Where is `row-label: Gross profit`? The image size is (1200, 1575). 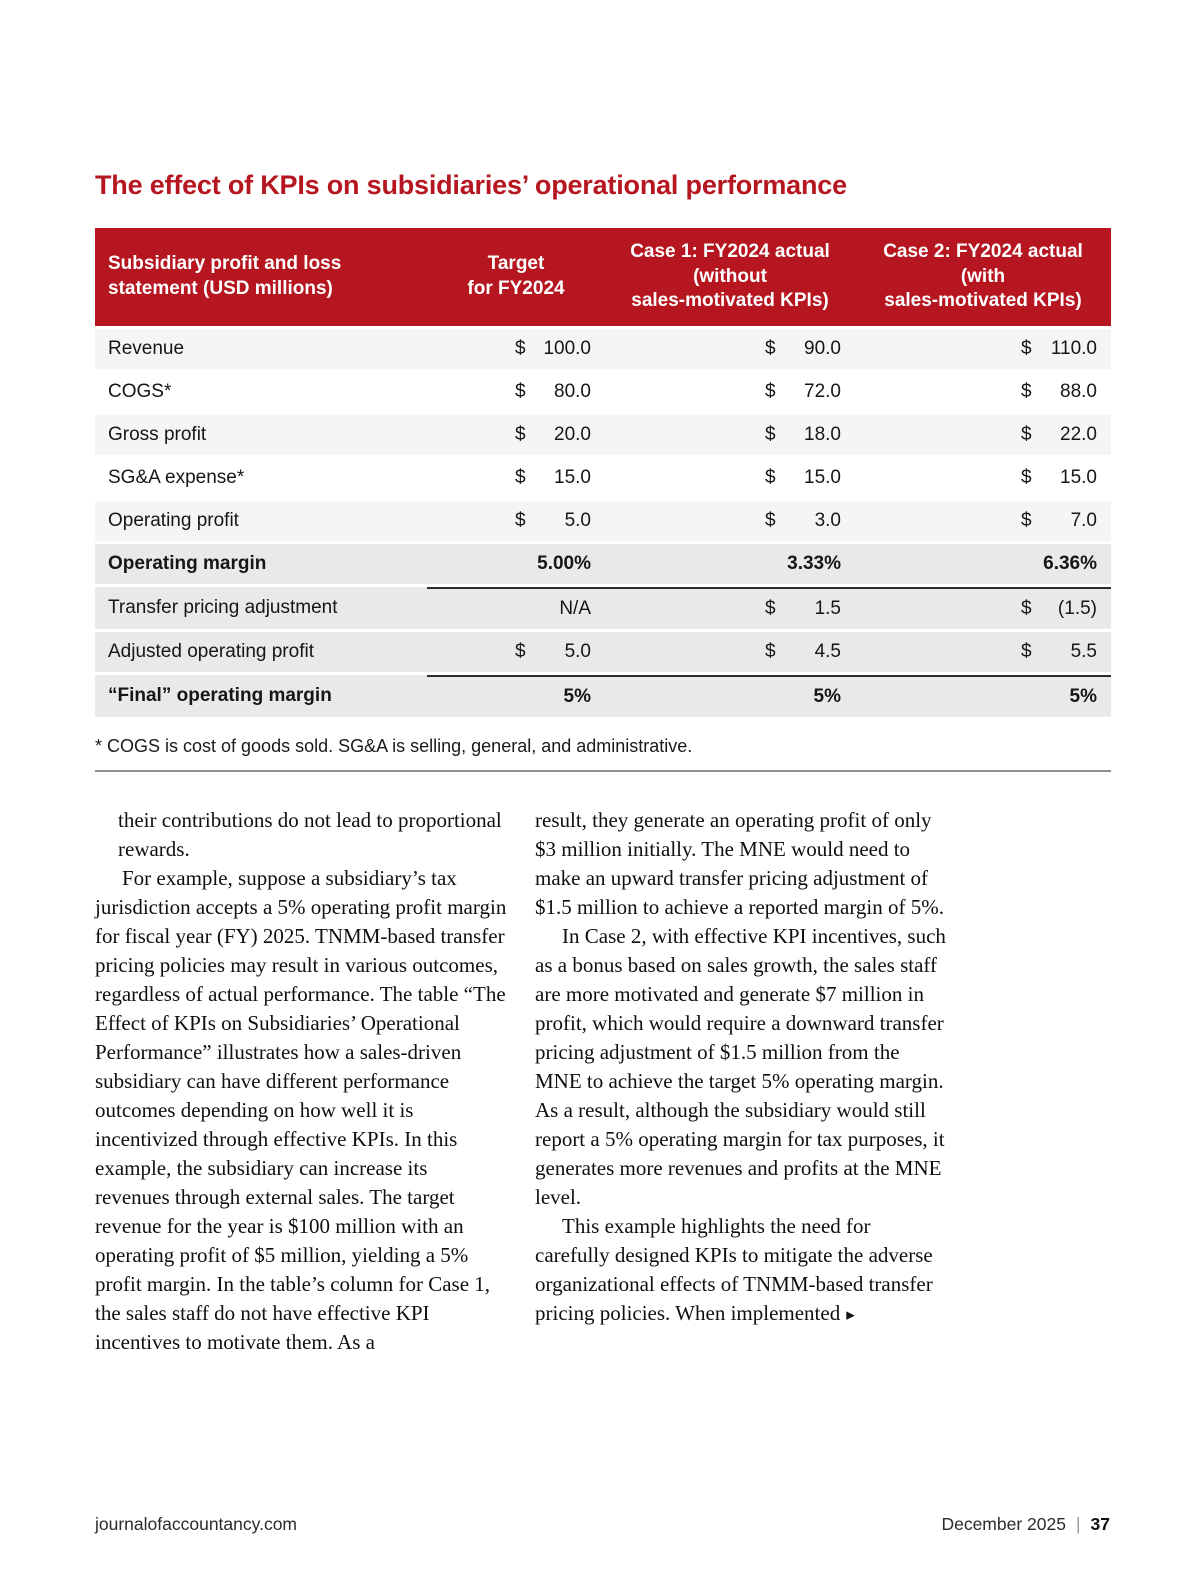
row-label: Gross profit is located at coordinates (261, 435).